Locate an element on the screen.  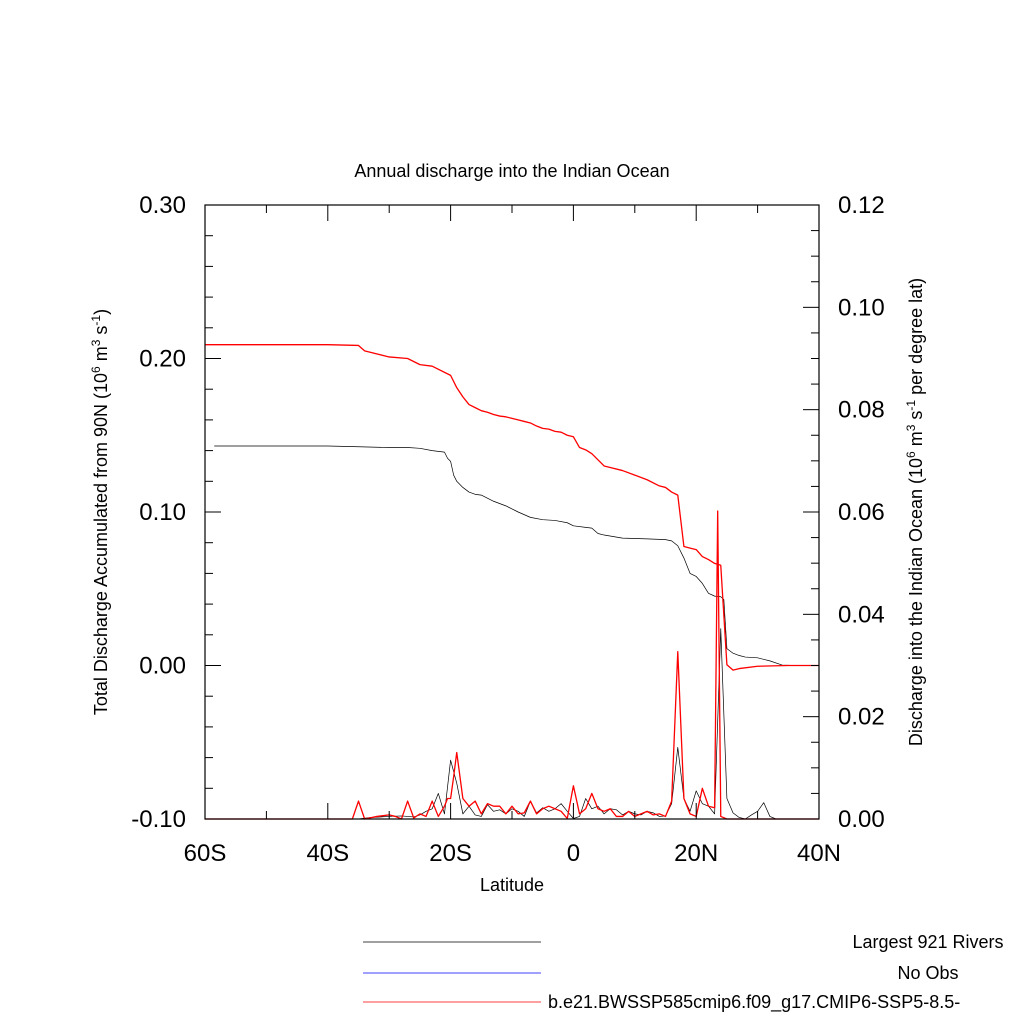
axis-label-part: Total Discharge Accumulated from 90N (10 is located at coordinates (101, 544).